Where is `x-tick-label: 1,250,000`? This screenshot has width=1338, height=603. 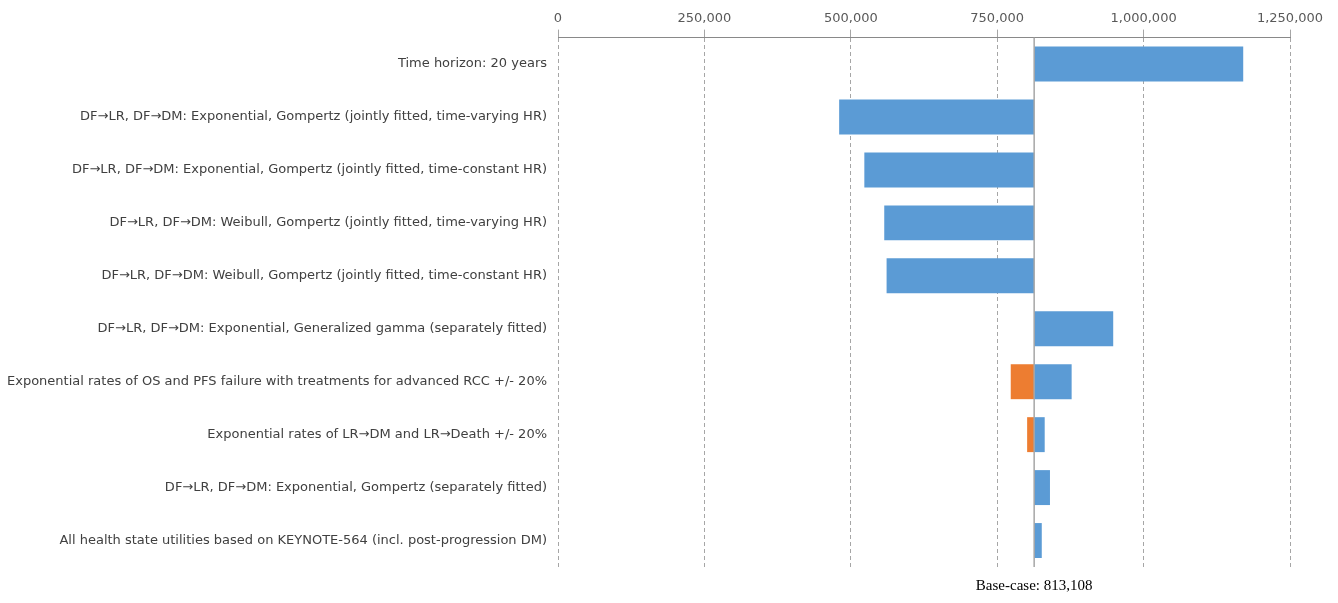
x-tick-label: 1,250,000 is located at coordinates (1290, 18).